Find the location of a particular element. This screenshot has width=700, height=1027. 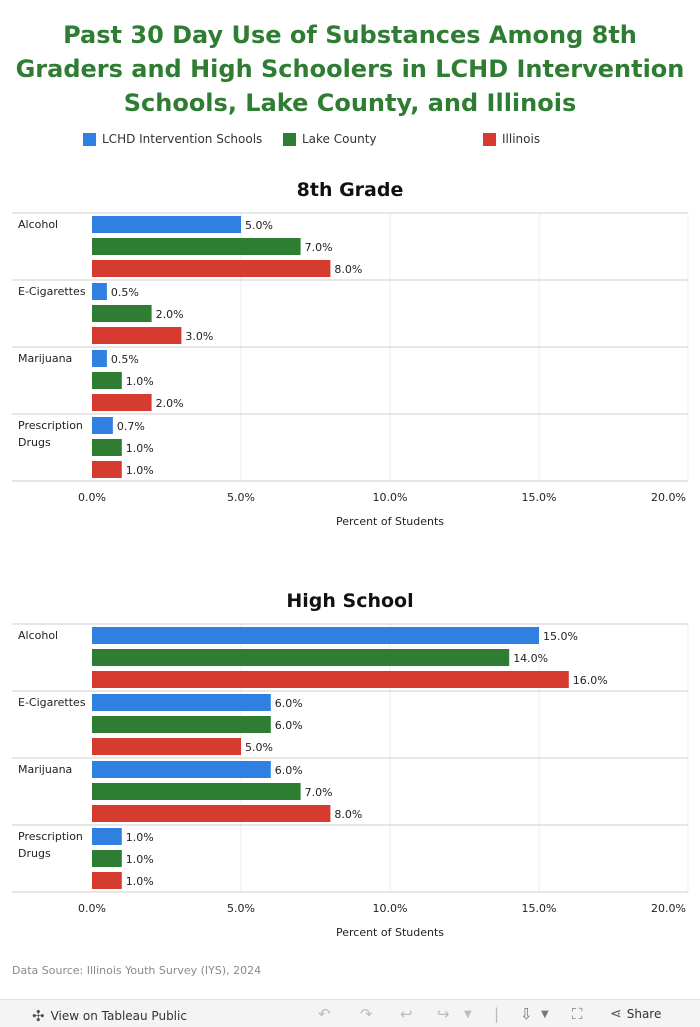

legend-item-lake-county: Lake County is located at coordinates (330, 139).